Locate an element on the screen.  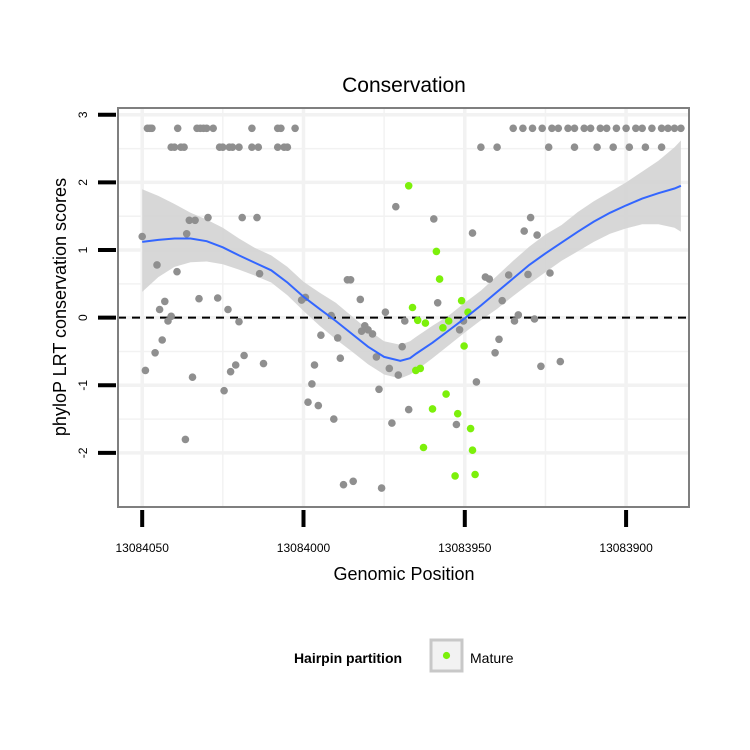
y-tick-label: -1 is located at coordinates (83, 385).